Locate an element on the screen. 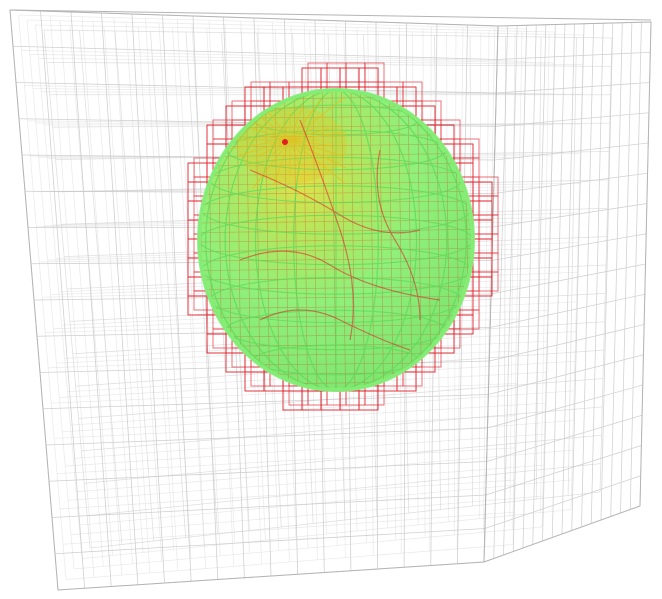  sphere-veins is located at coordinates (340, 235).